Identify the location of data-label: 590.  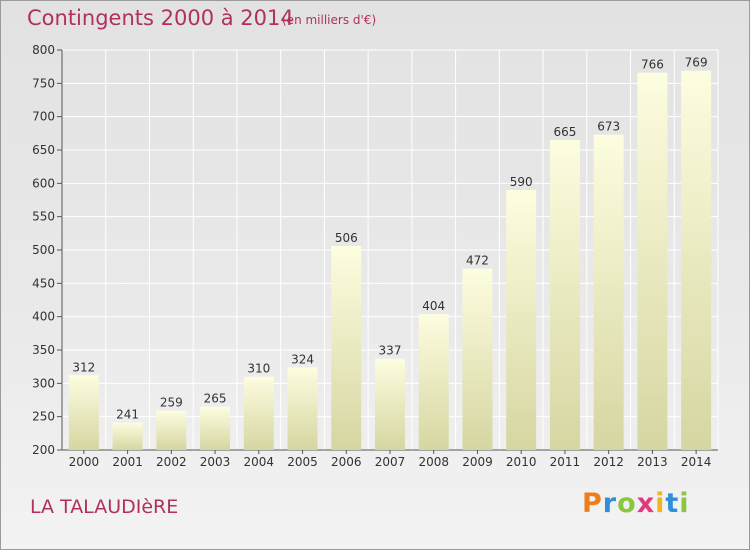
(521, 182).